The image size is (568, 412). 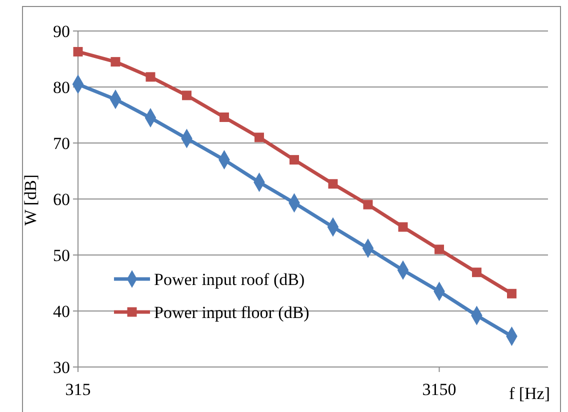 What do you see at coordinates (61, 311) in the screenshot?
I see `y-tick-label: 40` at bounding box center [61, 311].